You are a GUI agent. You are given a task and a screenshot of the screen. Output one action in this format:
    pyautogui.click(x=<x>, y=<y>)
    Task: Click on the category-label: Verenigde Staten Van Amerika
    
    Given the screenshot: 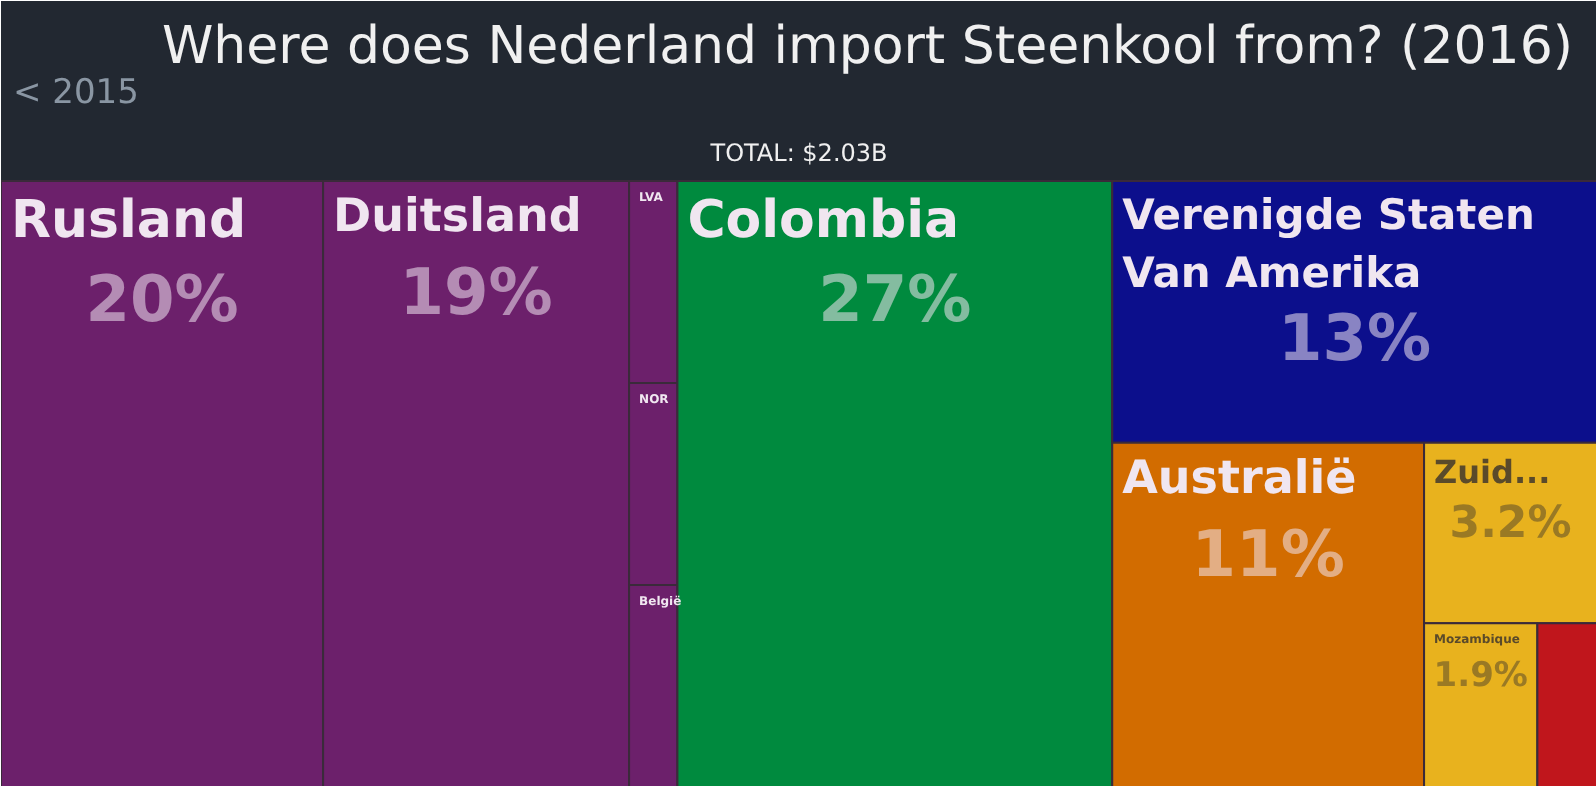 What is the action you would take?
    pyautogui.click(x=1328, y=244)
    